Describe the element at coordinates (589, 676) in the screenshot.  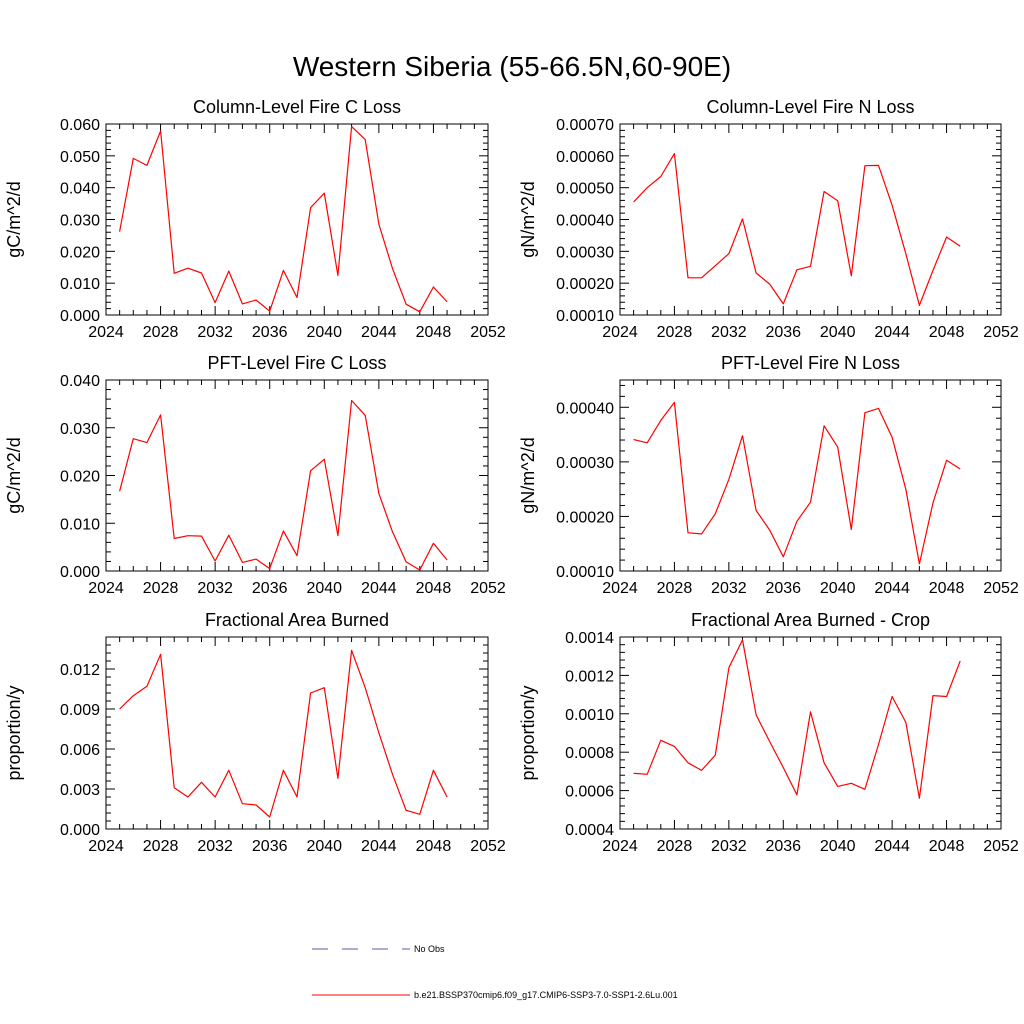
I see `y-tick-label: 0.0012` at that location.